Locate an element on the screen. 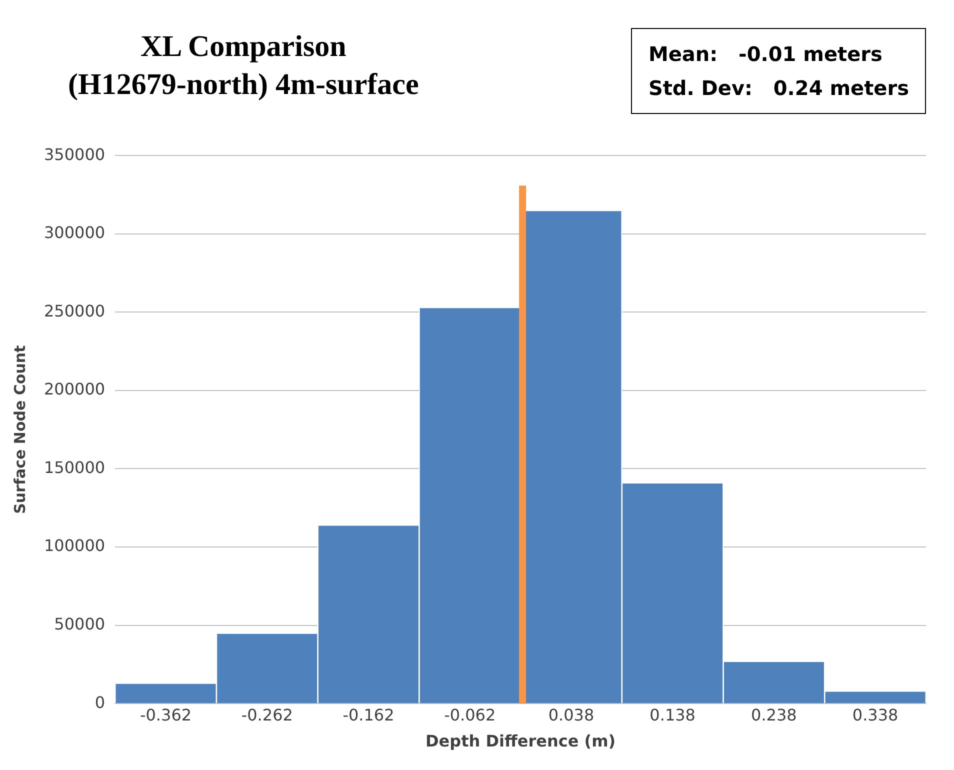 The width and height of the screenshot is (954, 770). x-tick-label: -0.162 is located at coordinates (368, 714).